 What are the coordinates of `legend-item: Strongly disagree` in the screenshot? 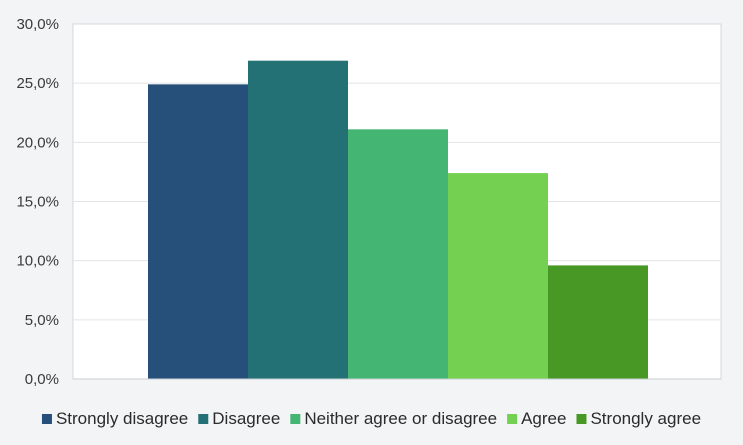 It's located at (114, 418).